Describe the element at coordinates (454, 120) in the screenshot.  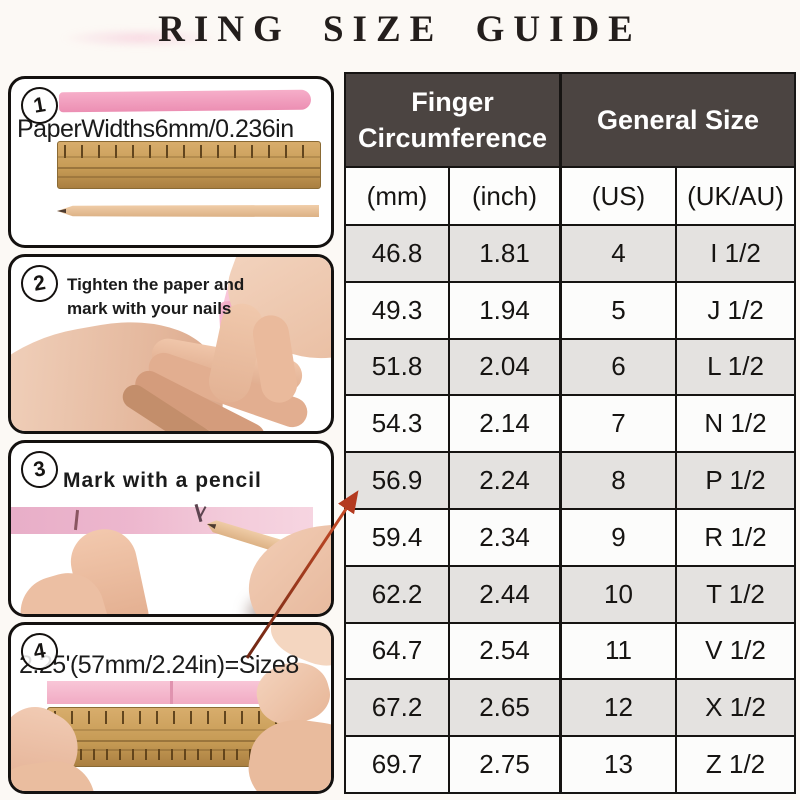
I see `header-finger-circumference: Finger Circumference` at that location.